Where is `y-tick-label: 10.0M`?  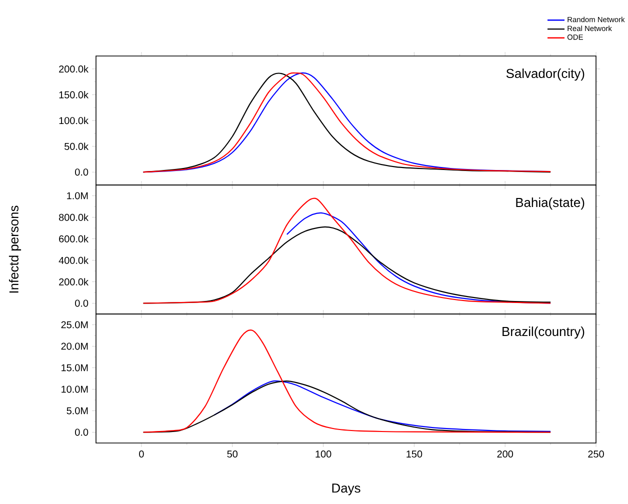
y-tick-label: 10.0M is located at coordinates (75, 389).